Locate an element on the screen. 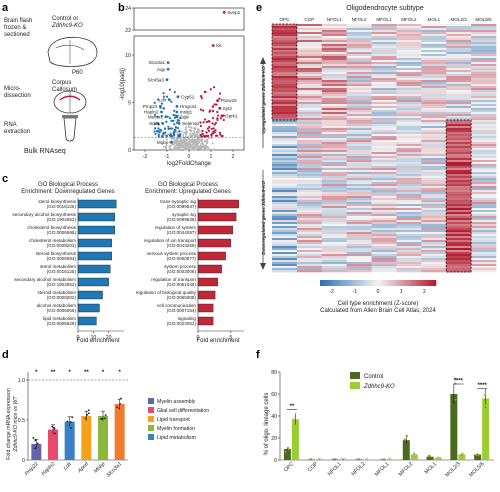  go-term-id: (GO:0023052) is located at coordinates (182, 323).